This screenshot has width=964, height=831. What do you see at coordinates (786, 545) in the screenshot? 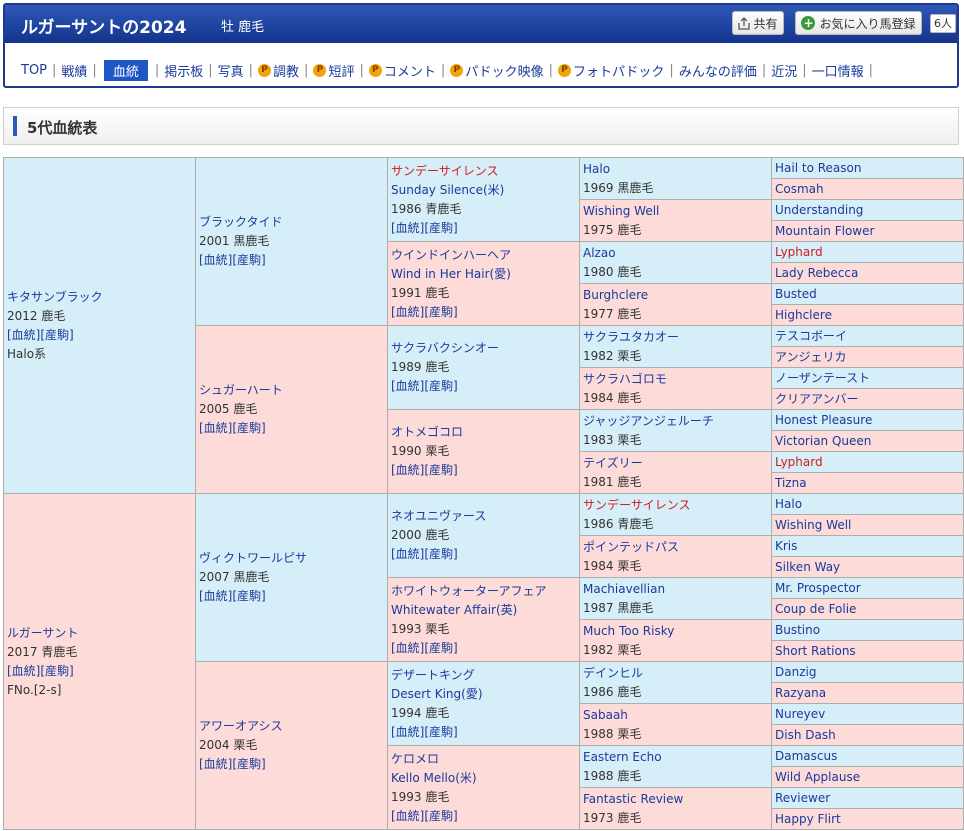
I see `horse-name-link: Kris` at bounding box center [786, 545].